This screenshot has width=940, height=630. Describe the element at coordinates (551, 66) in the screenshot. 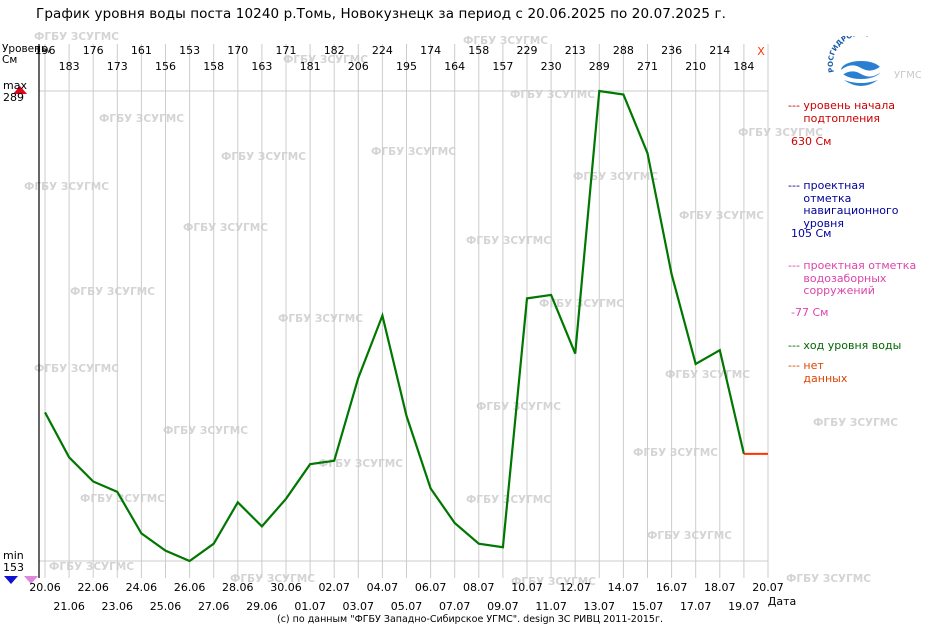

I see `value-label: 230` at that location.